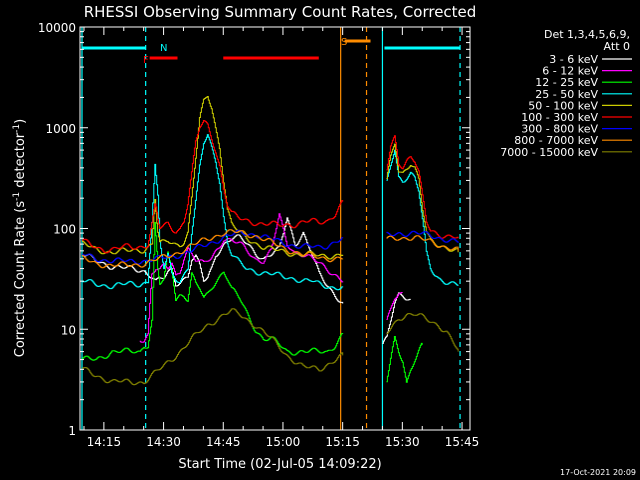 This screenshot has width=640, height=480. Describe the element at coordinates (556, 140) in the screenshot. I see `legend-label: 800 - 7000 keV` at that location.